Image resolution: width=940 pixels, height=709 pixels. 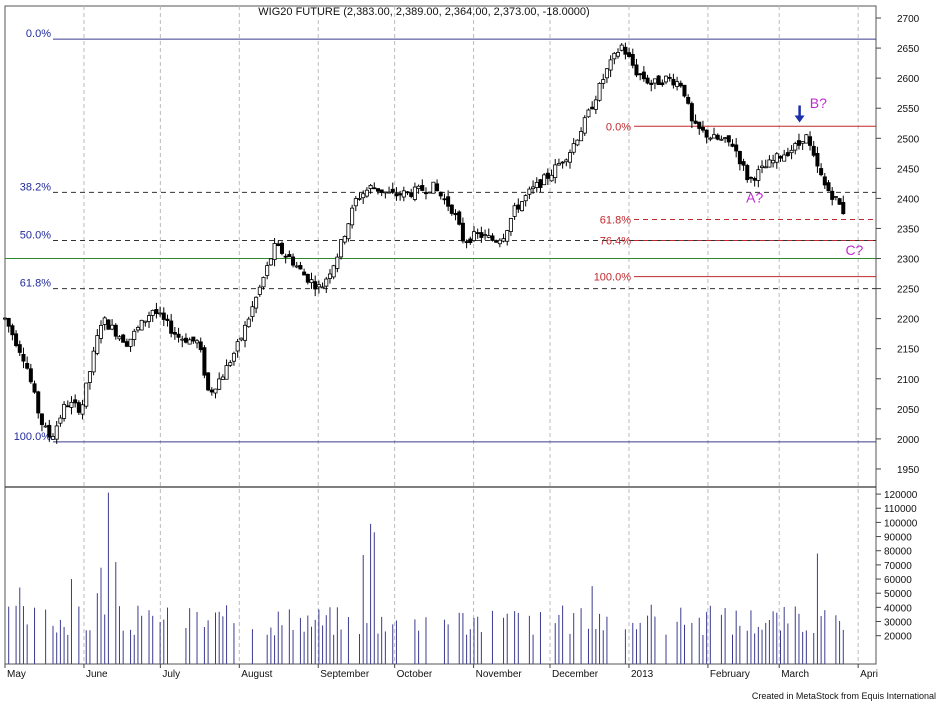 I want to click on price-tick-label: 2450, so click(x=908, y=169).